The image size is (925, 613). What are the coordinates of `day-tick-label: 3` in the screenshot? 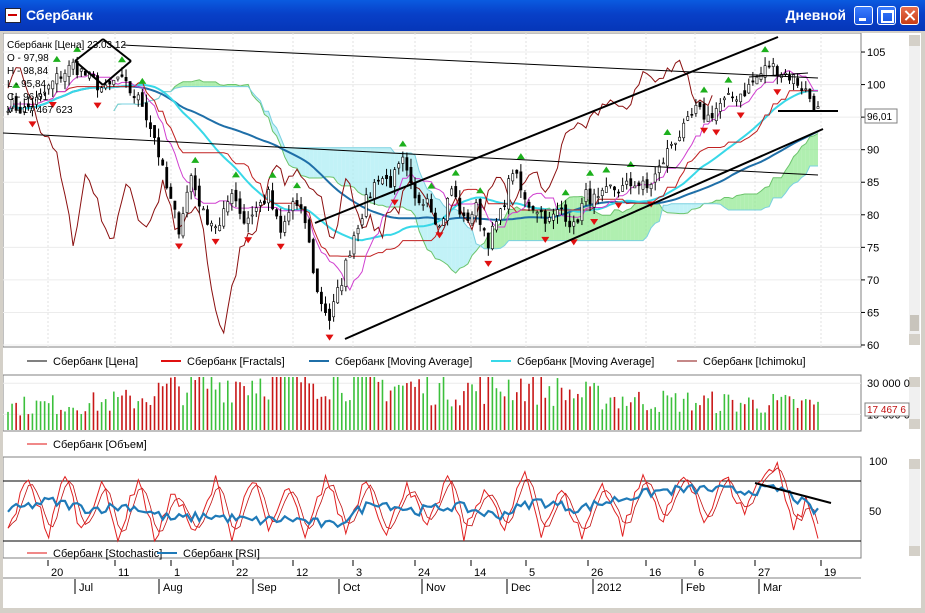 It's located at (359, 573).